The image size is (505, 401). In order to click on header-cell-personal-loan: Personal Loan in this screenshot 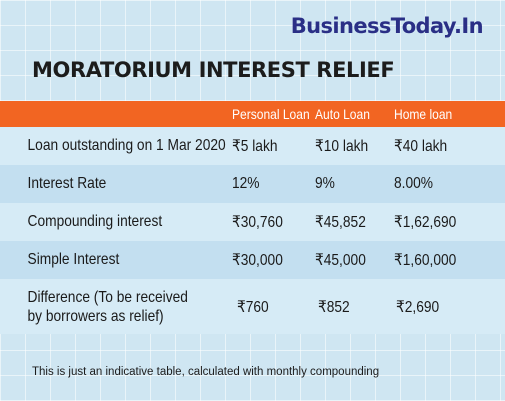, I will do `click(271, 114)`.